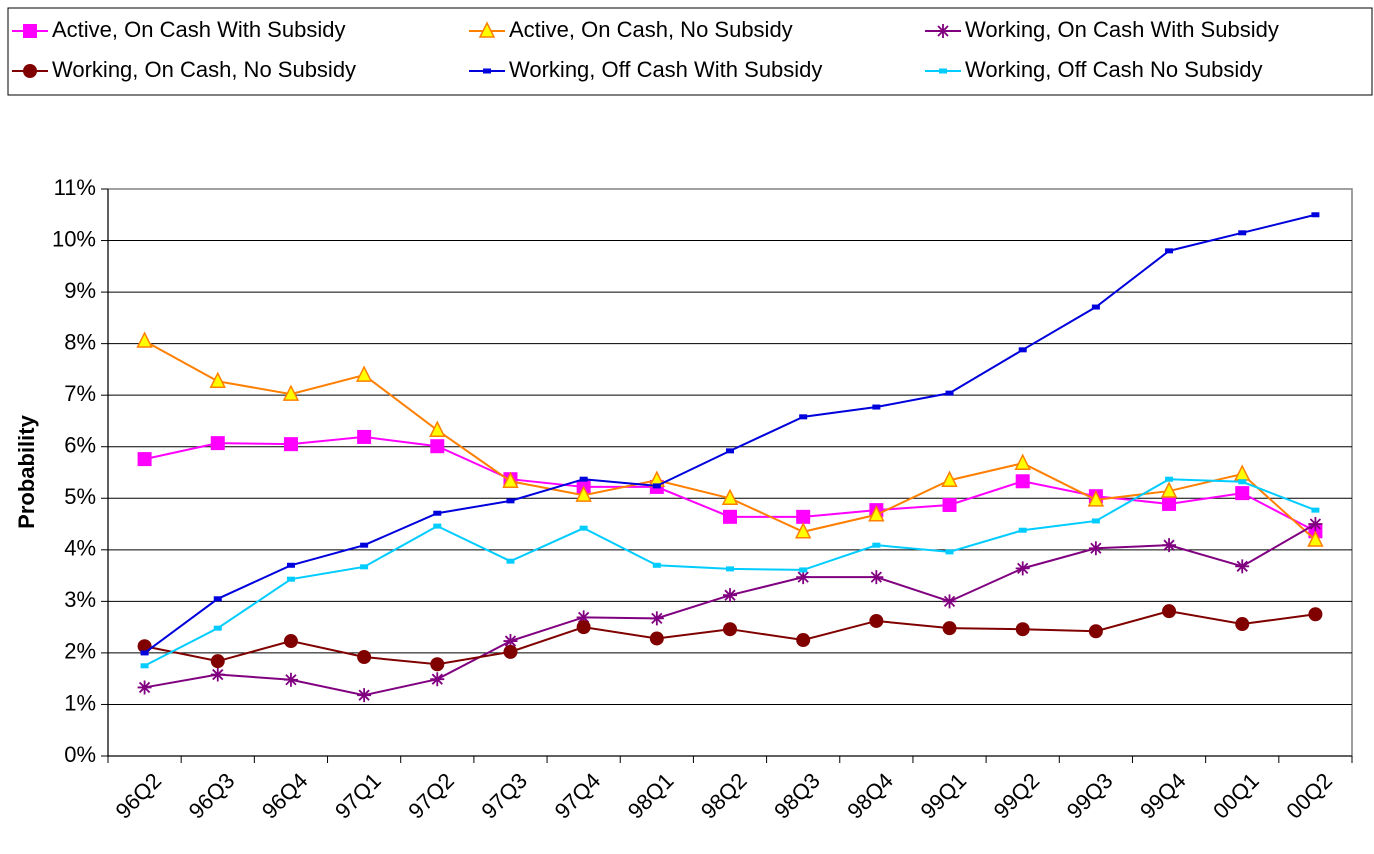 This screenshot has width=1374, height=854. What do you see at coordinates (74, 238) in the screenshot?
I see `y-tick-label: 10%` at bounding box center [74, 238].